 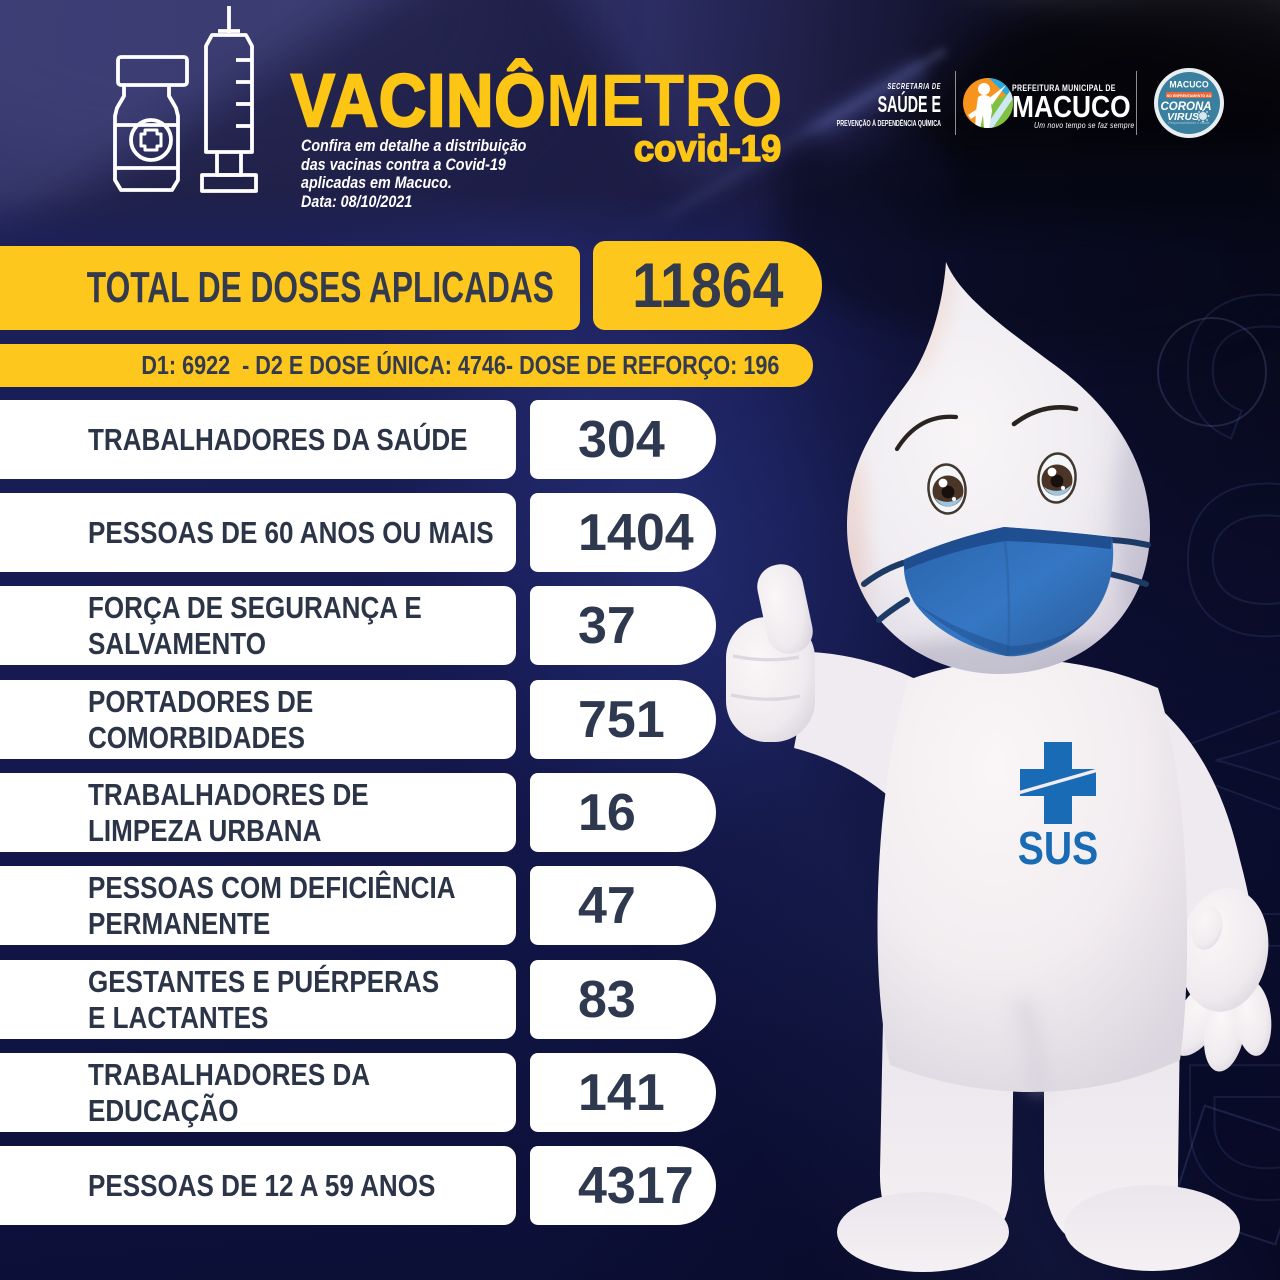 I want to click on svg-text: Responsabilidade e saúde, so click(x=1188, y=123).